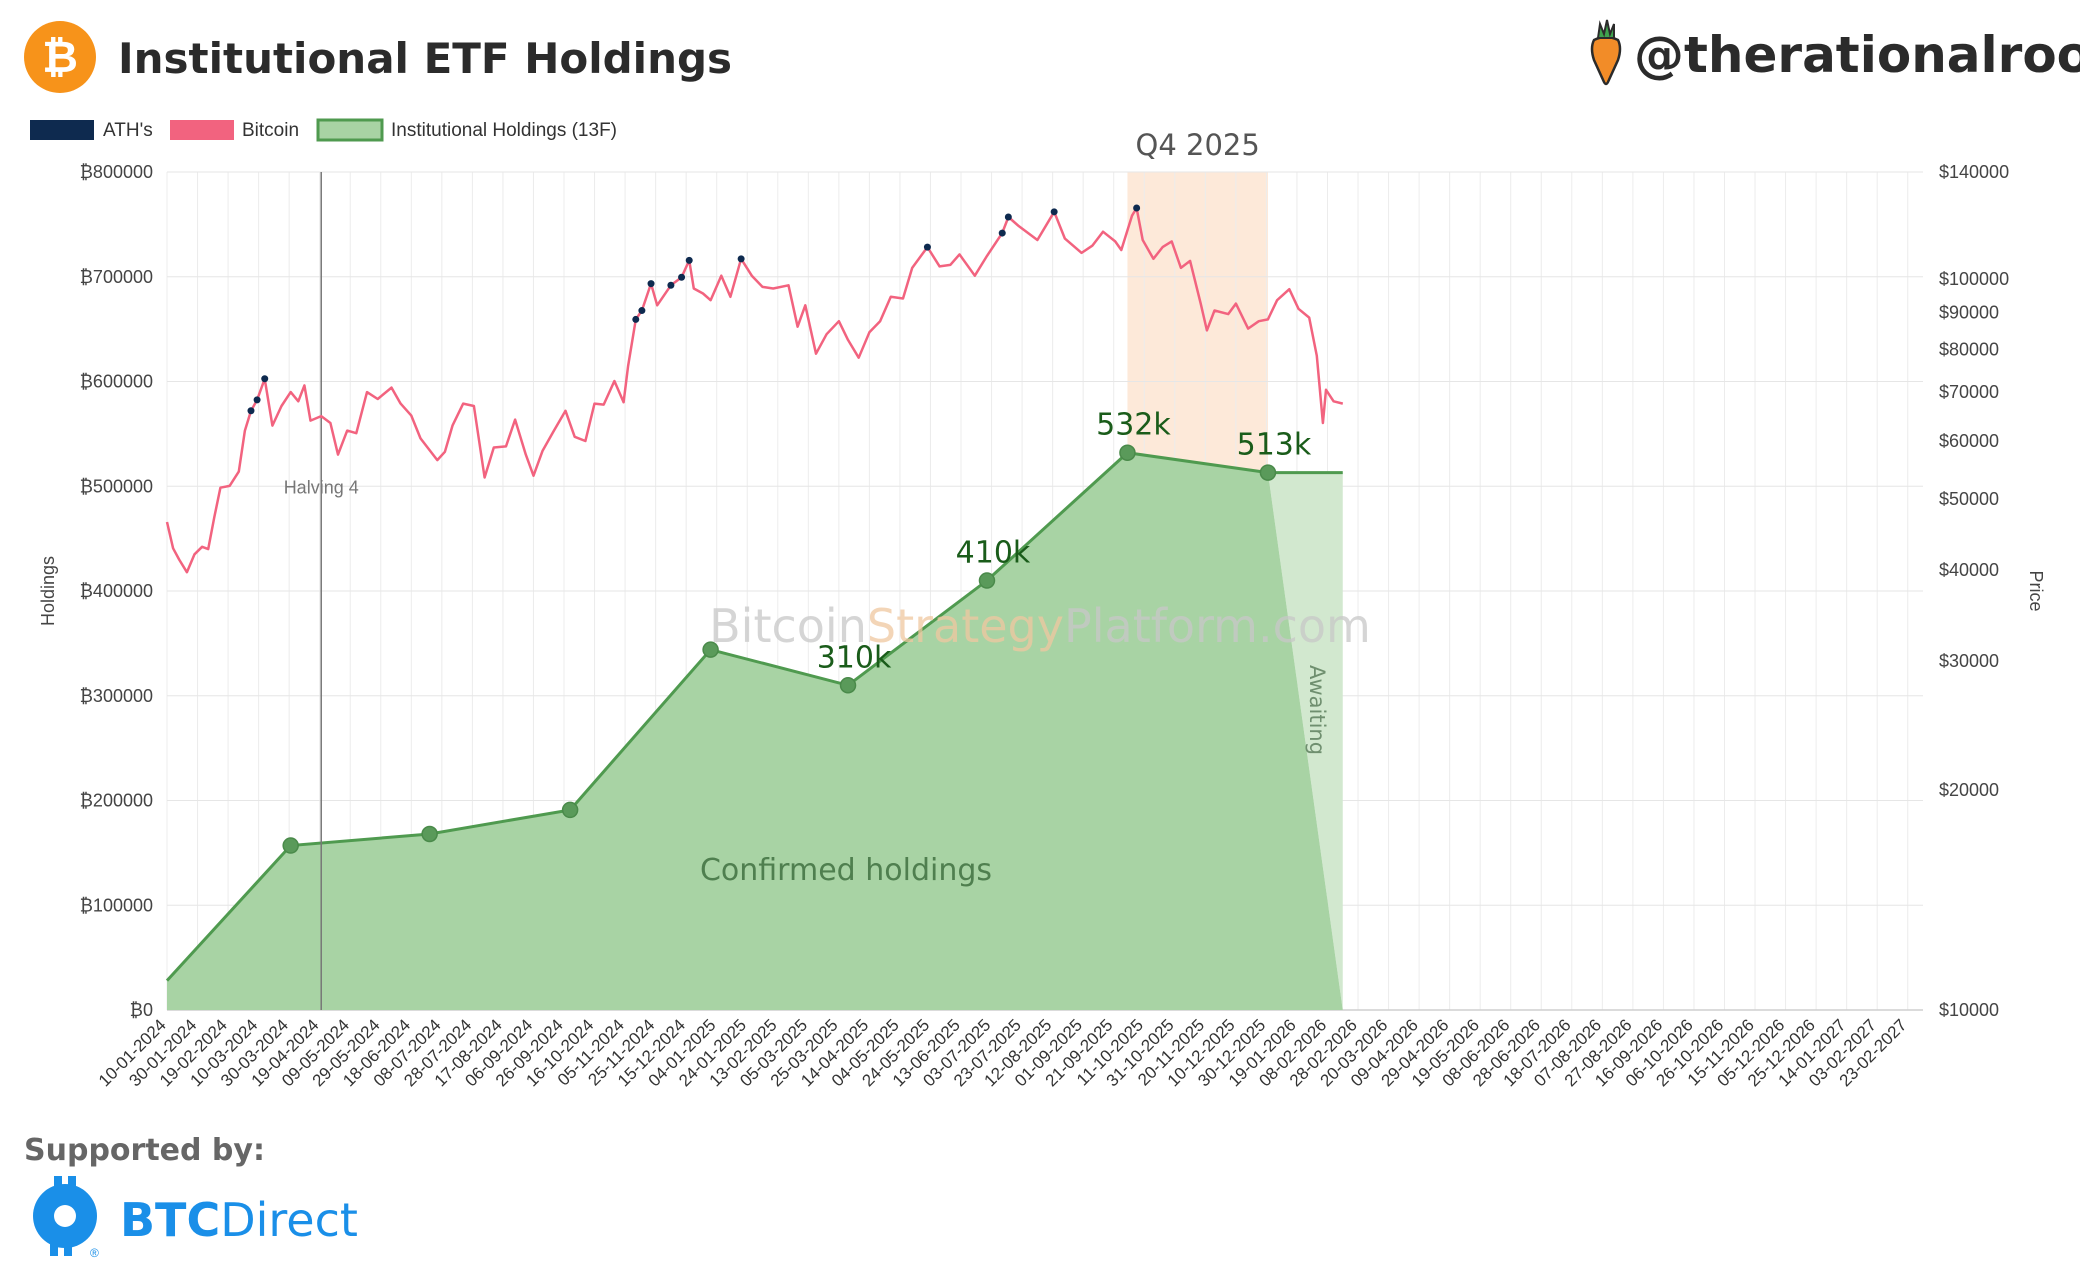 Image resolution: width=2080 pixels, height=1280 pixels. I want to click on legend-swatch-bitcoin, so click(202, 130).